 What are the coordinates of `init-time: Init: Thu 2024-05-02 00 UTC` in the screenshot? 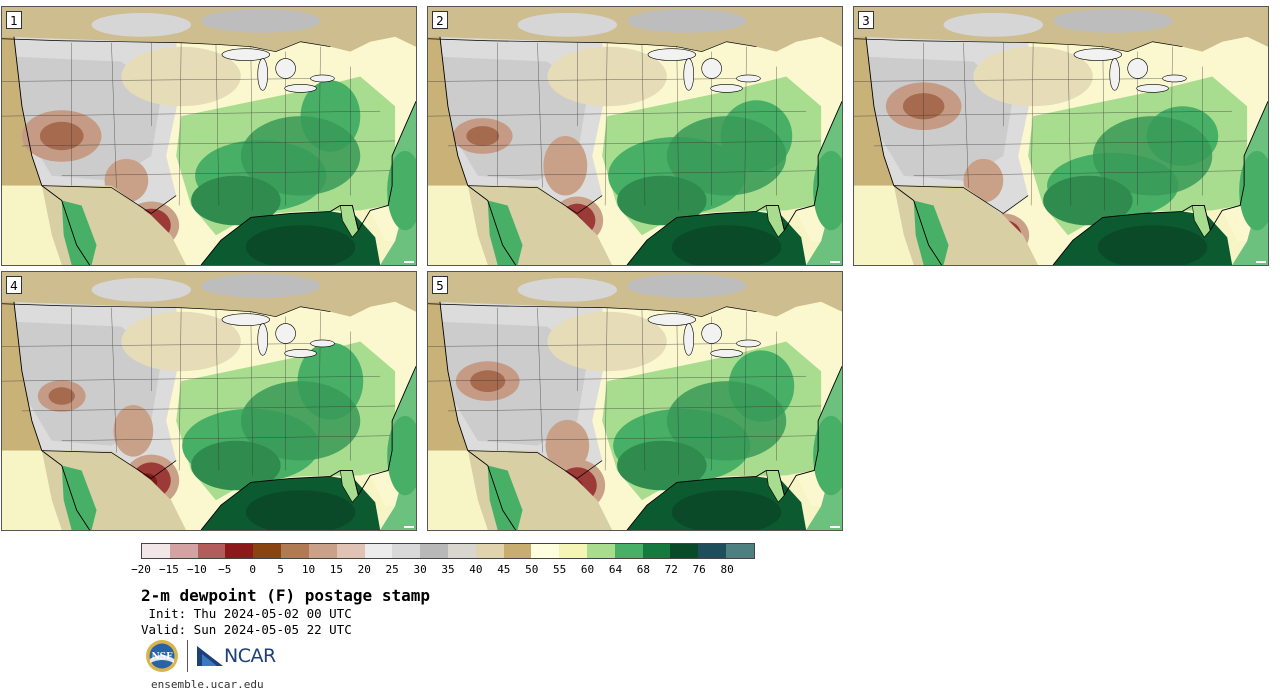 It's located at (246, 613).